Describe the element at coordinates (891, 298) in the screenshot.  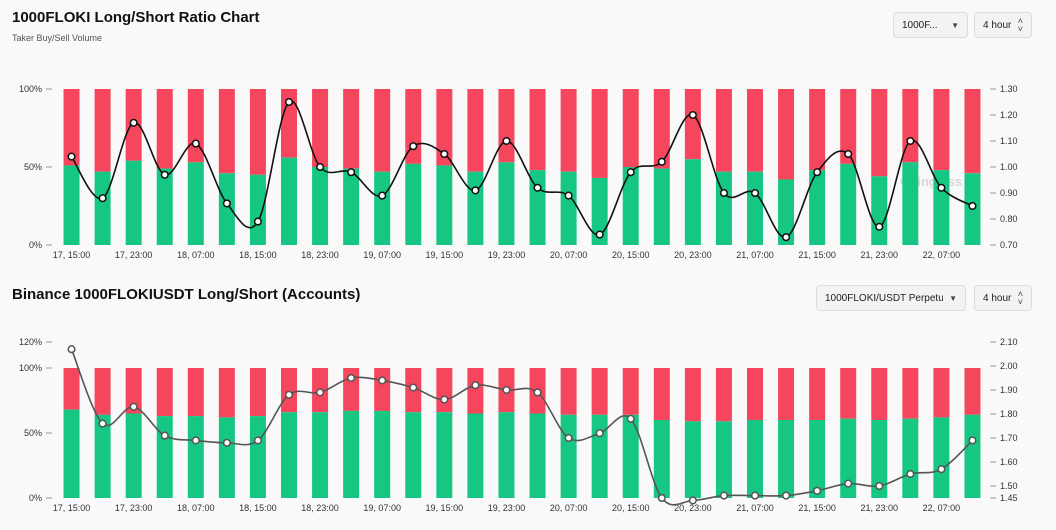
I see `chart2-symbol-select: 1000FLOKI/USDT Perpetual ▼` at that location.